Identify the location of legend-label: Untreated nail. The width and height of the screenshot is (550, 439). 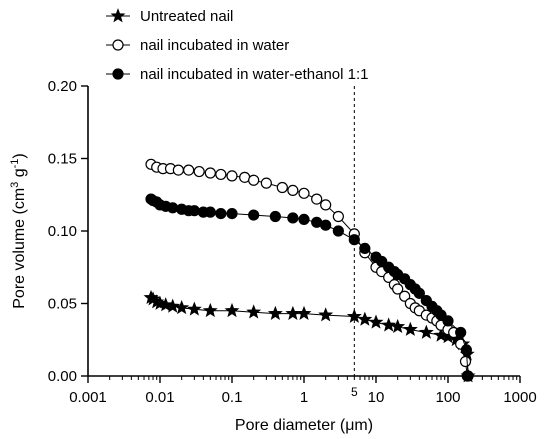
(186, 16).